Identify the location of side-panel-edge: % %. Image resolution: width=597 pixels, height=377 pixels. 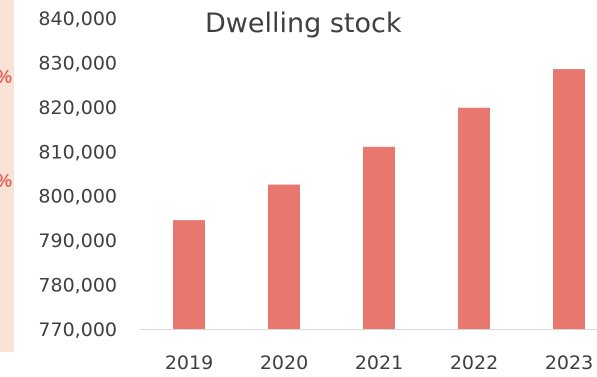
(7, 176).